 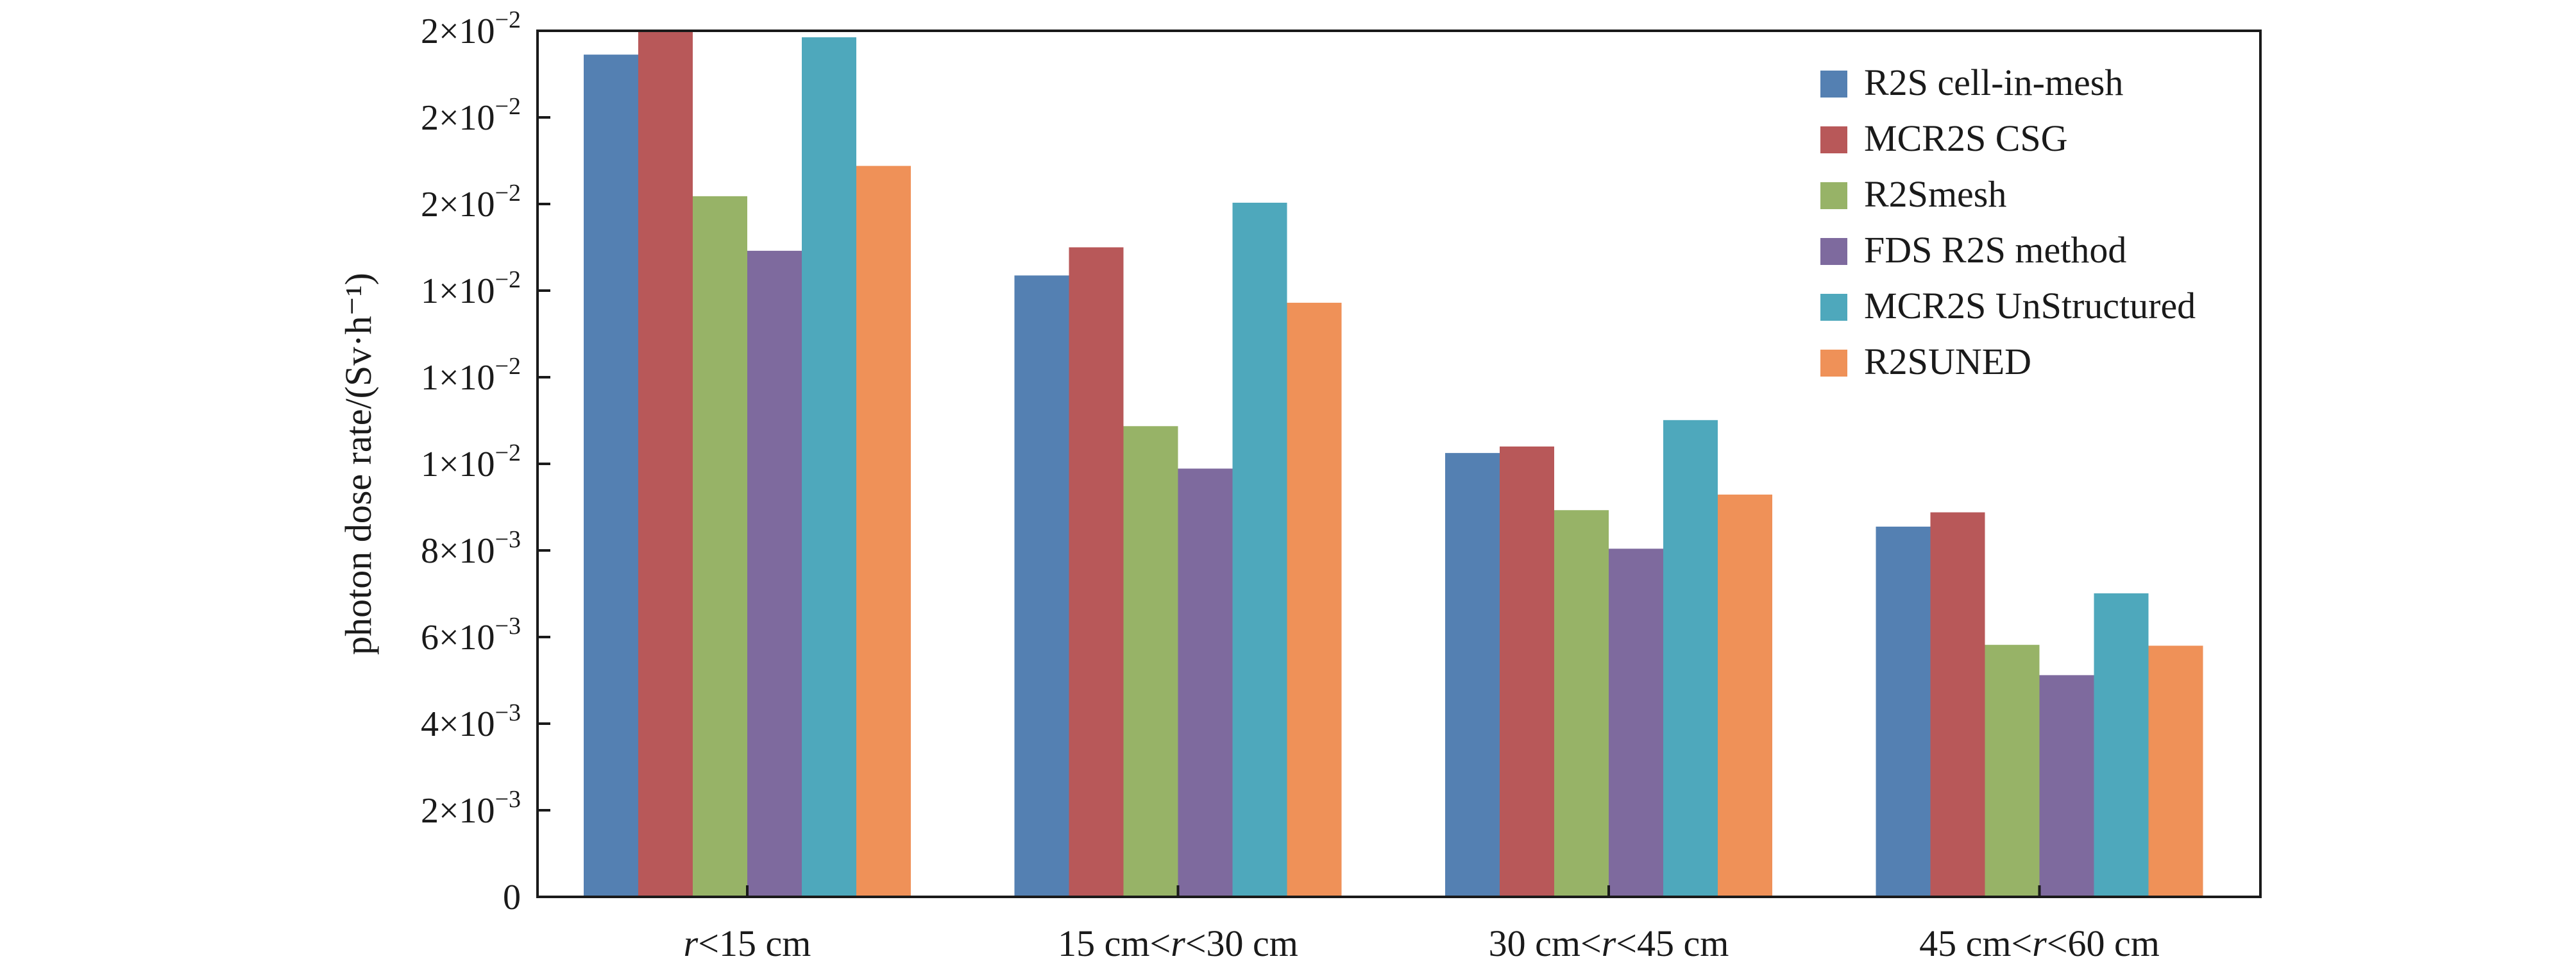 I want to click on y-tick-label: 6×10⁻³, so click(x=471, y=635).